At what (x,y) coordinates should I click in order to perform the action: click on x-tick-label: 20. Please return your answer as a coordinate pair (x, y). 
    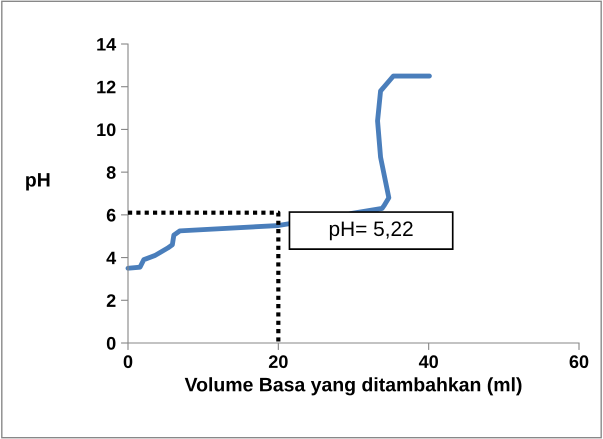
    Looking at the image, I should click on (278, 361).